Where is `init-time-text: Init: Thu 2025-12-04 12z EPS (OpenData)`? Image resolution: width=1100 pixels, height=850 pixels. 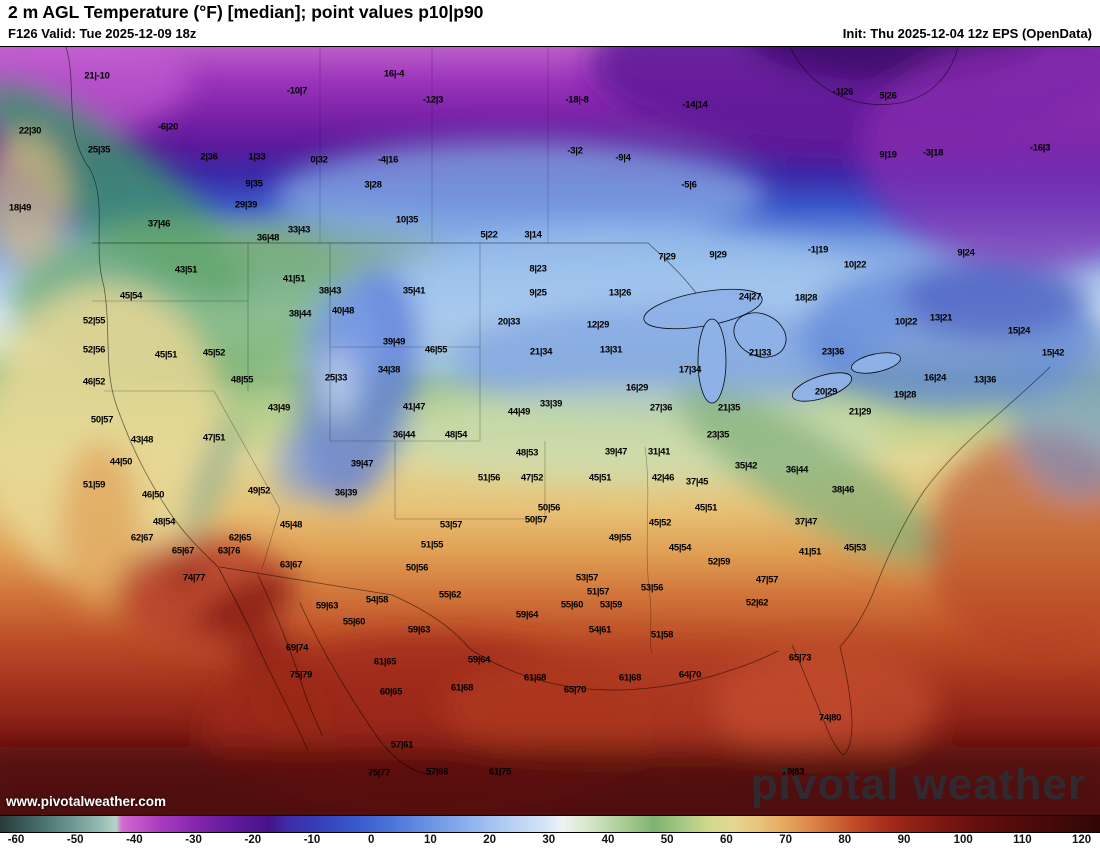 init-time-text: Init: Thu 2025-12-04 12z EPS (OpenData) is located at coordinates (967, 33).